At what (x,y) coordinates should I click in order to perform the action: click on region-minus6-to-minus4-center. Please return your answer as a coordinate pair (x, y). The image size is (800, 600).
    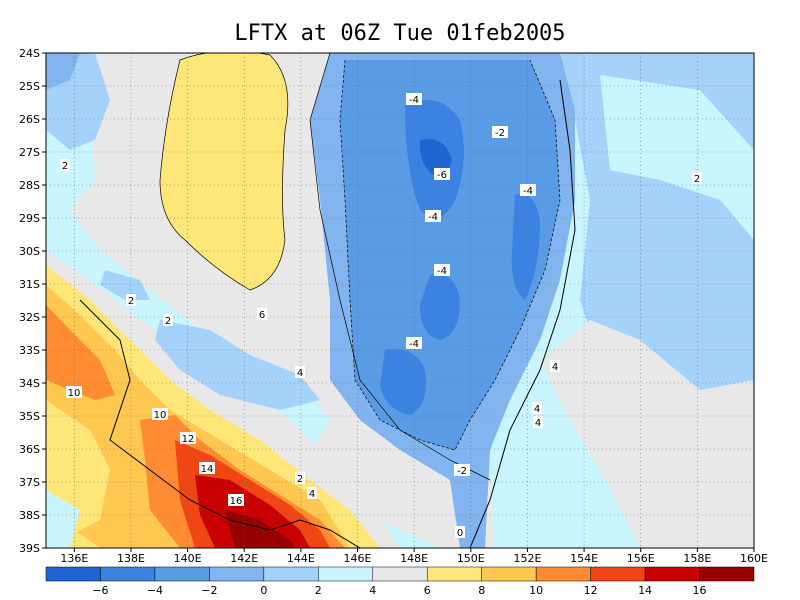
    Looking at the image, I should click on (440, 307).